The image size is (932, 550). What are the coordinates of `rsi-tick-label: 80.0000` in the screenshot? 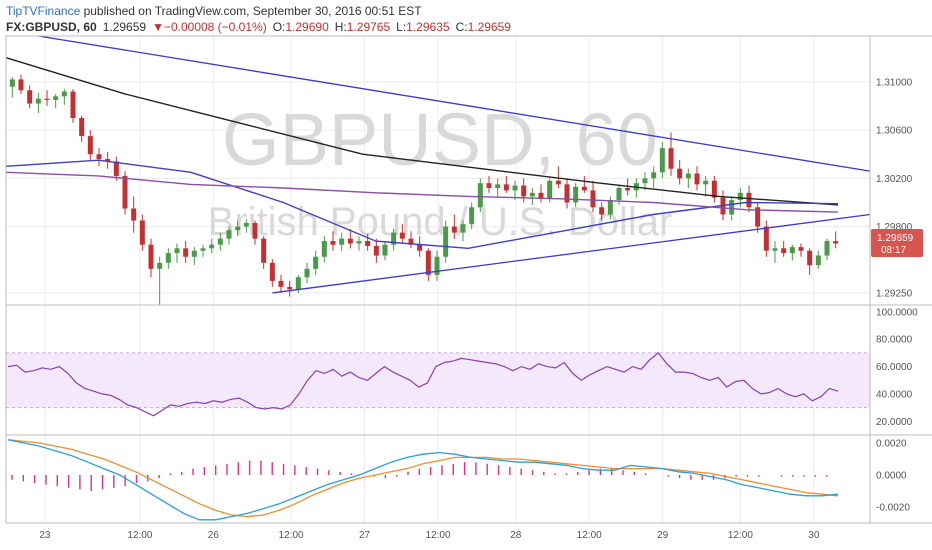 It's located at (894, 340).